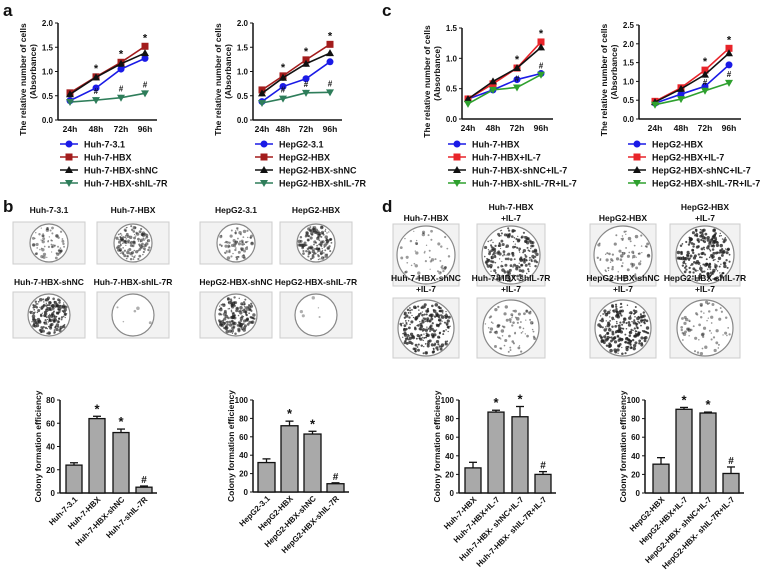  What do you see at coordinates (96, 88) in the screenshot?
I see `circle-marker` at bounding box center [96, 88].